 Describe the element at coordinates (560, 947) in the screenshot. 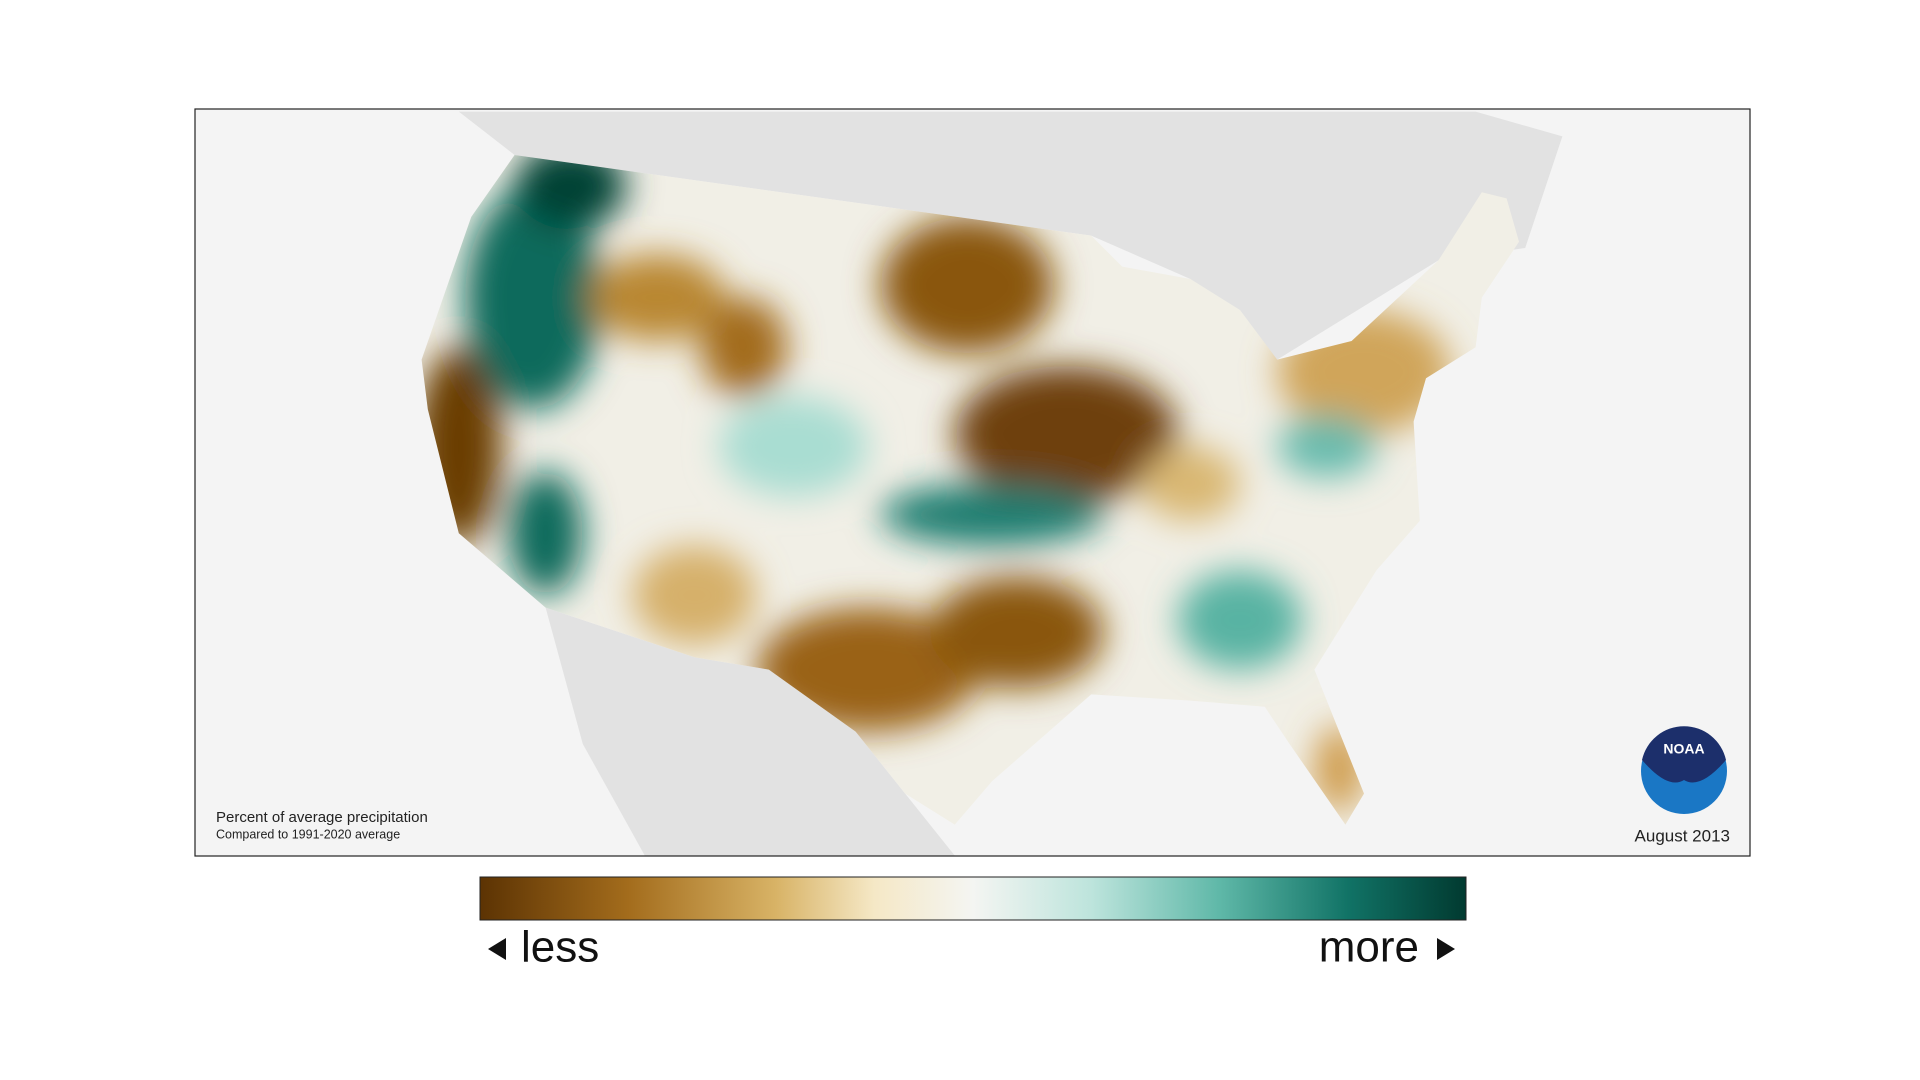

I see `legend-low: less` at that location.